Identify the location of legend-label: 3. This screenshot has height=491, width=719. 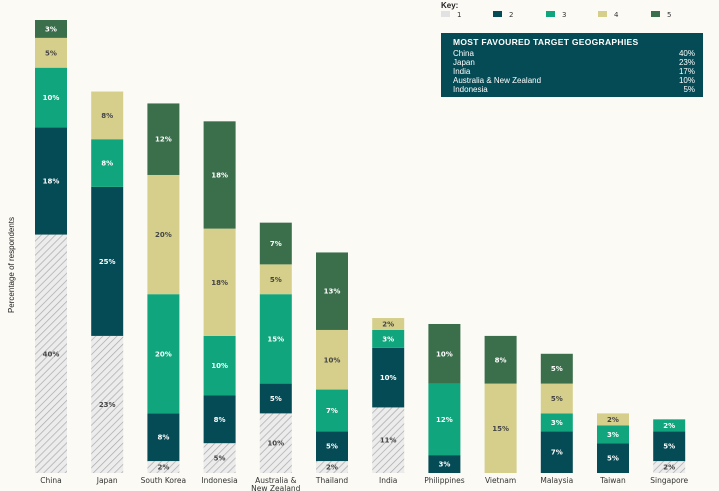
(564, 15).